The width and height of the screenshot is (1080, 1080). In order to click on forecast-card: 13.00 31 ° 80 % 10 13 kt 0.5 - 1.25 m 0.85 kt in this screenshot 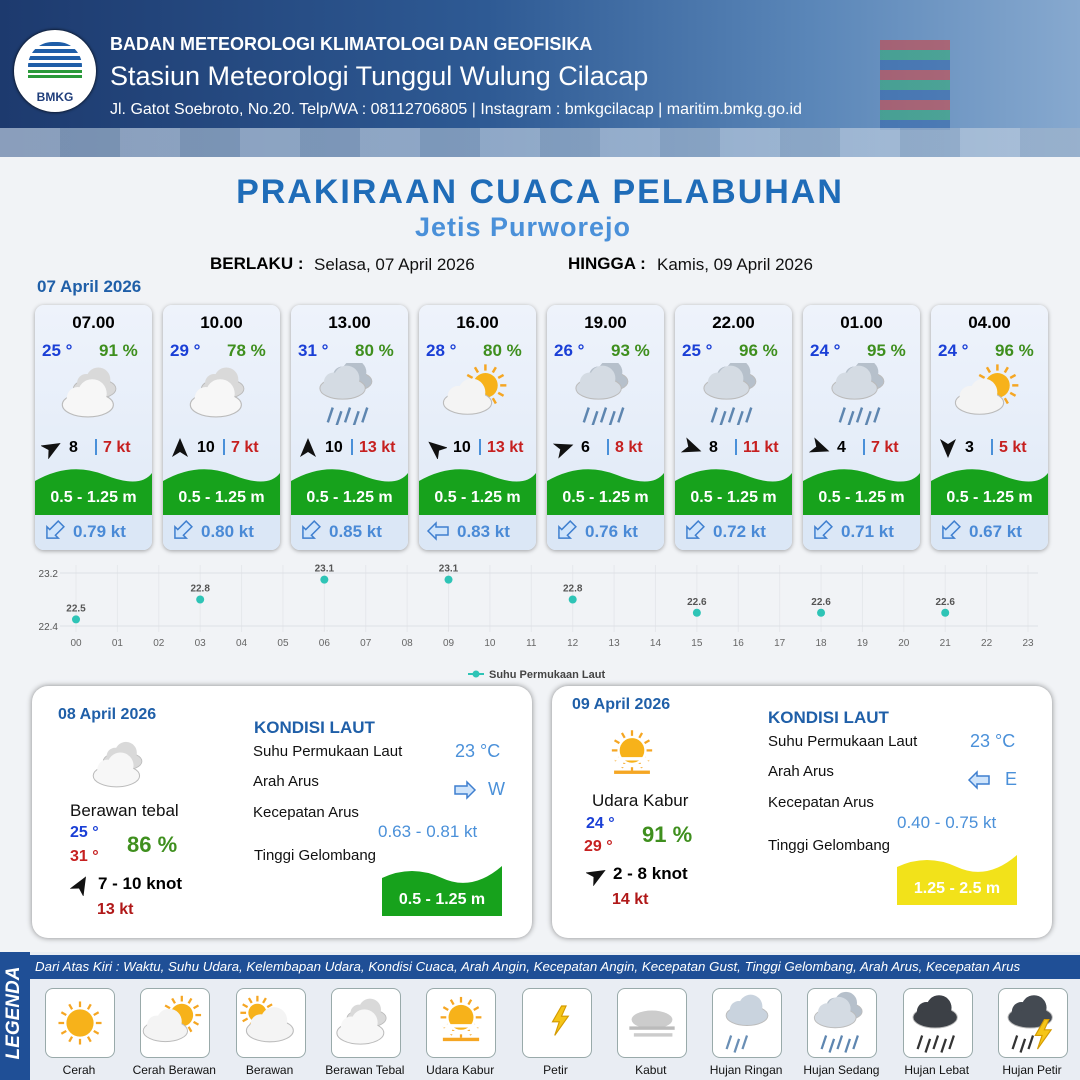, I will do `click(349, 427)`.